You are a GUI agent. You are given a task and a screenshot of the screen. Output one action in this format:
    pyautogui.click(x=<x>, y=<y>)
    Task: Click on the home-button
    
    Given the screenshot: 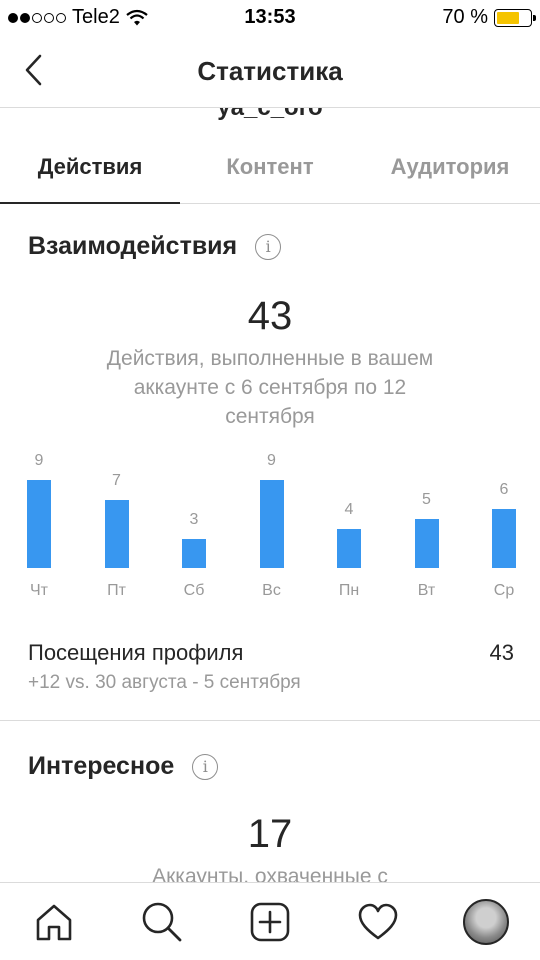 What is the action you would take?
    pyautogui.click(x=54, y=922)
    